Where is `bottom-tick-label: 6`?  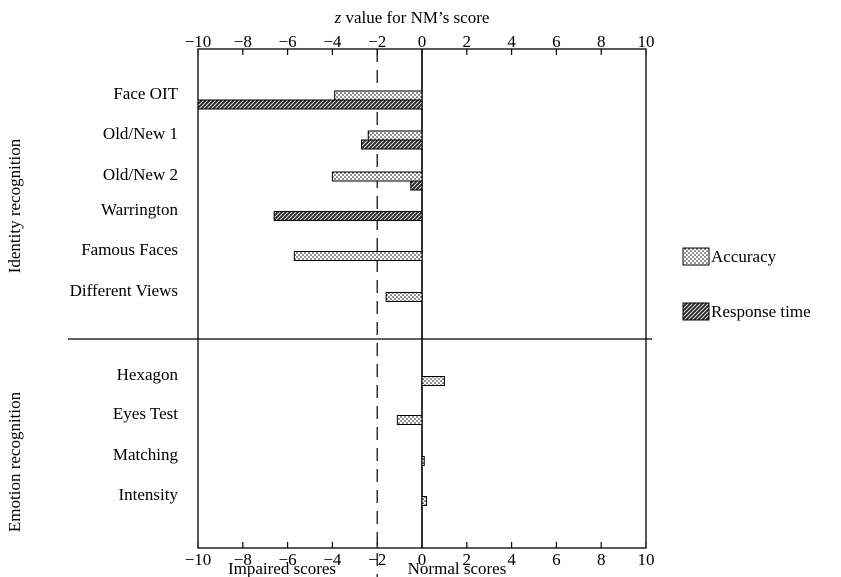
bottom-tick-label: 6 is located at coordinates (556, 559).